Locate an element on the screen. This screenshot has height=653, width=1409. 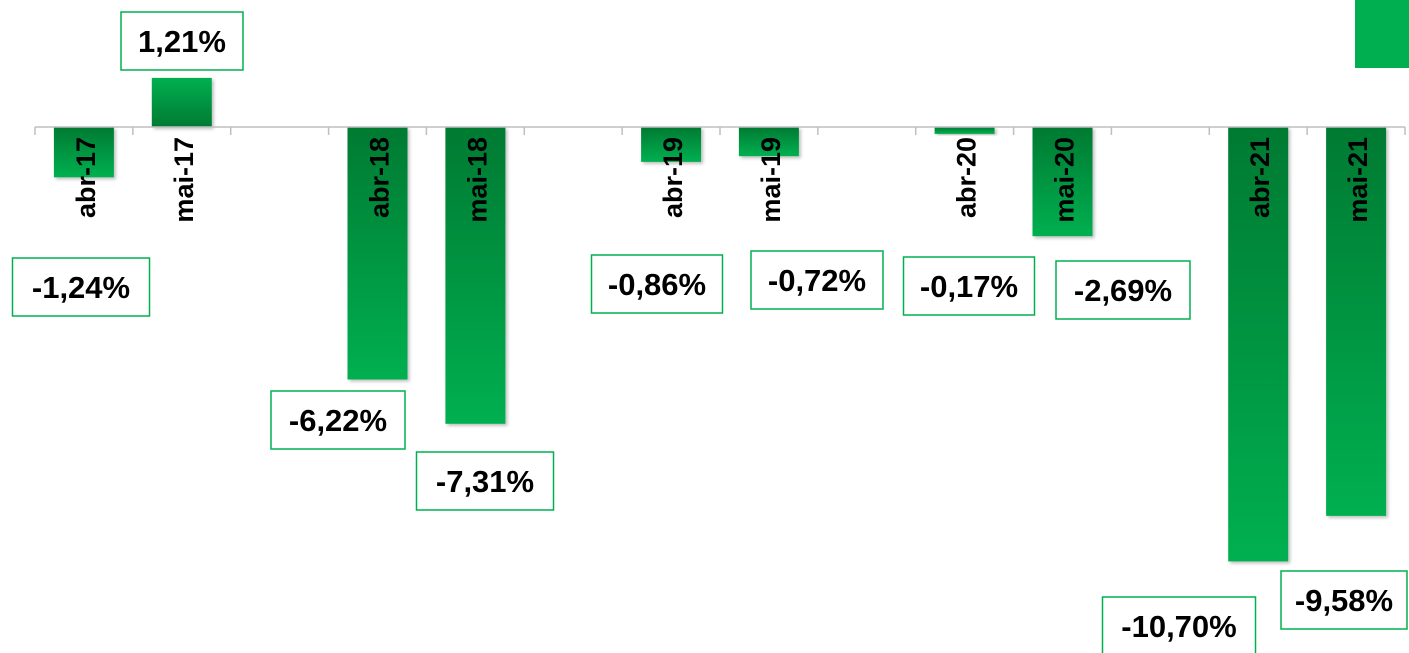
data-label-text: -6,22% is located at coordinates (338, 420).